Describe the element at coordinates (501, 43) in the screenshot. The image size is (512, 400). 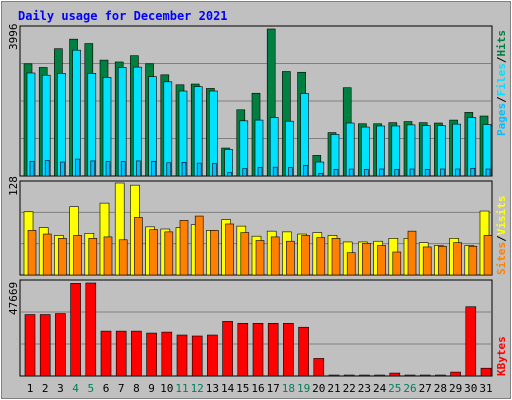
I see `legend-hits: Hits` at that location.